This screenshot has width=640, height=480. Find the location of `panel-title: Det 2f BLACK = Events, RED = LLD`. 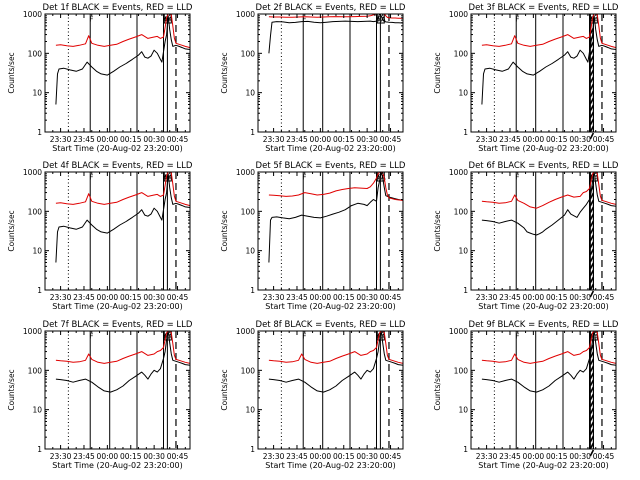

panel-title: Det 2f BLACK = Events, RED = LLD is located at coordinates (331, 8).